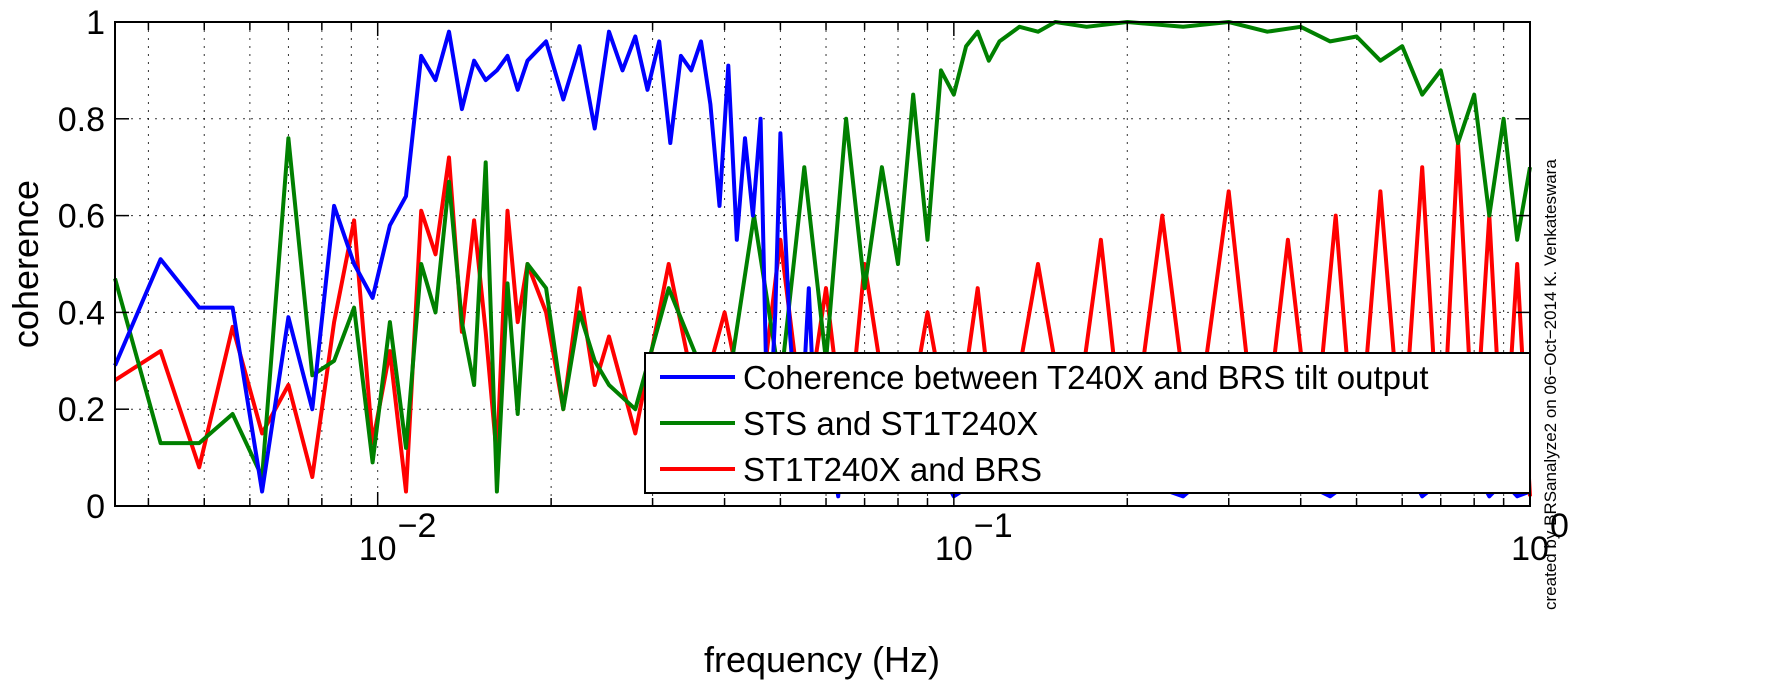 The image size is (1773, 683). I want to click on y-tick-label: 0.2, so click(81, 410).